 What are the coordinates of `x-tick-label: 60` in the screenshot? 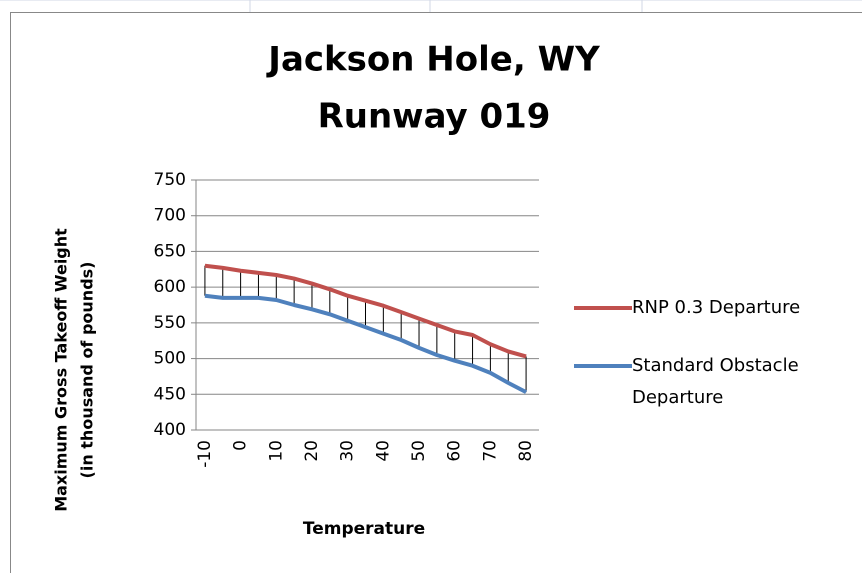 It's located at (455, 451).